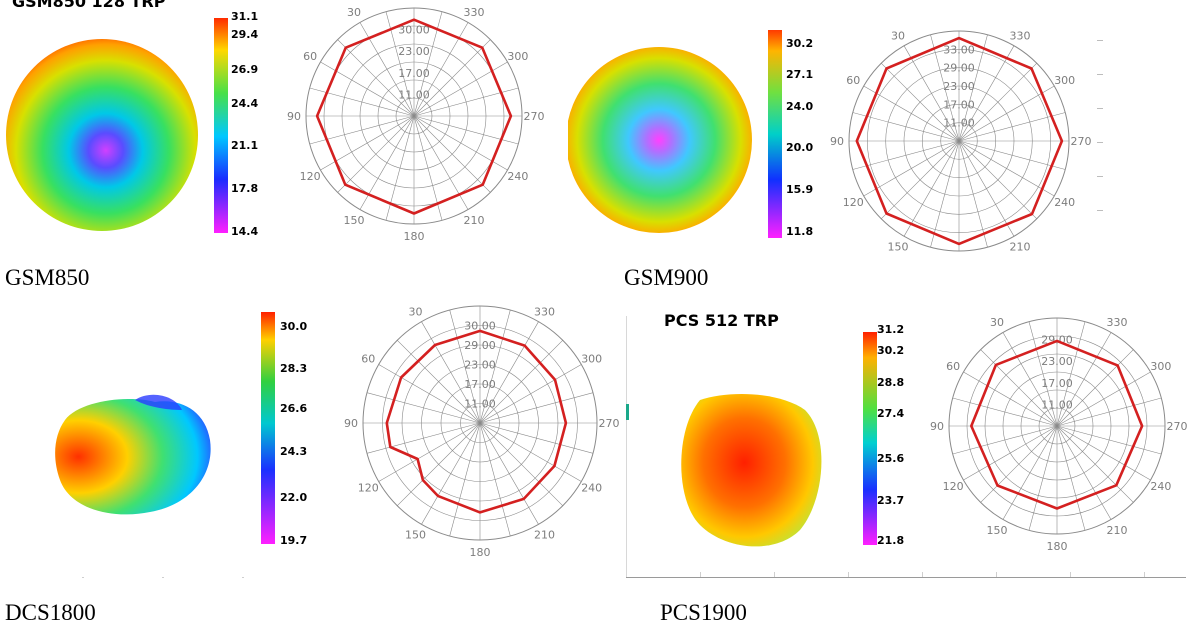  I want to click on panel-title-gsm850: GSM850 128 TRP, so click(89, 5).